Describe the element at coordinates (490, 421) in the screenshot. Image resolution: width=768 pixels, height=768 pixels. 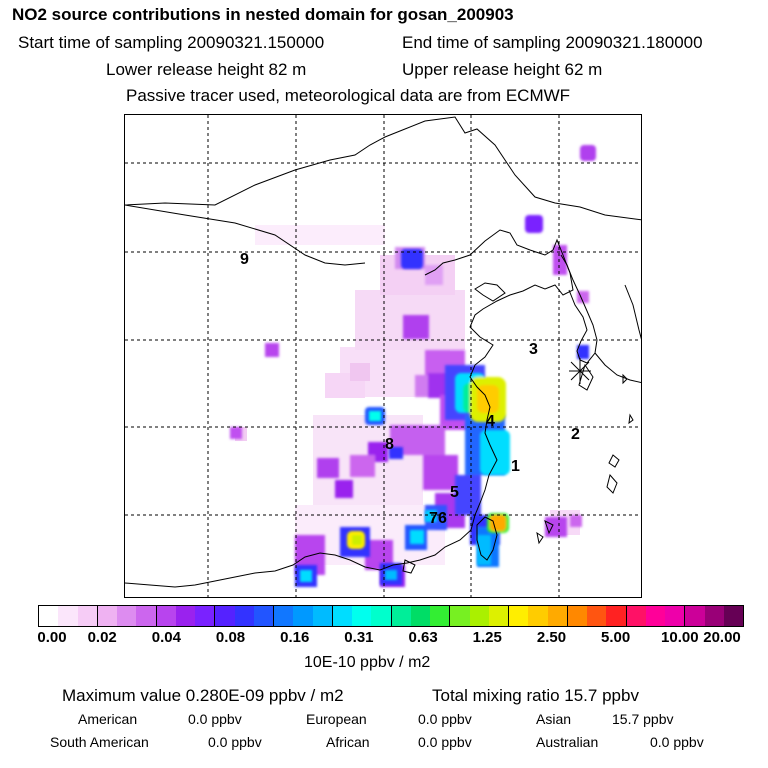
I see `site-label-4: 4` at that location.